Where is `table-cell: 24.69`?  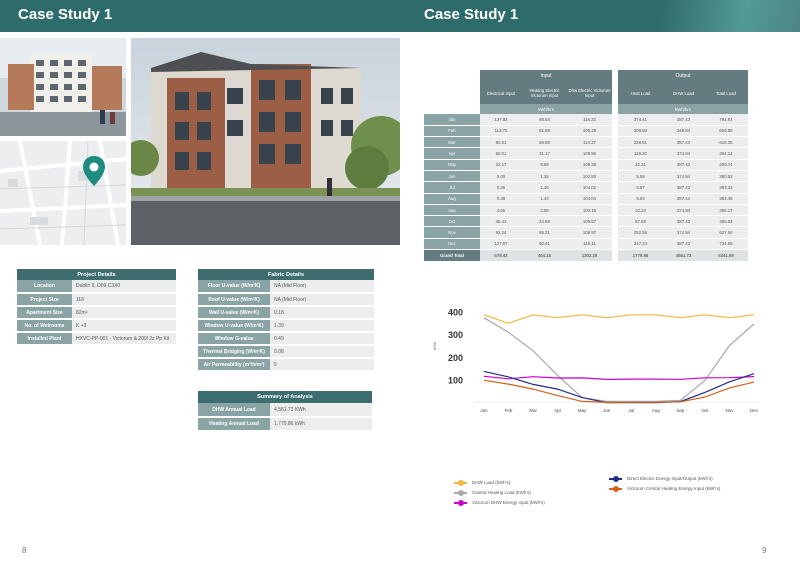 table-cell: 24.69 is located at coordinates (544, 221).